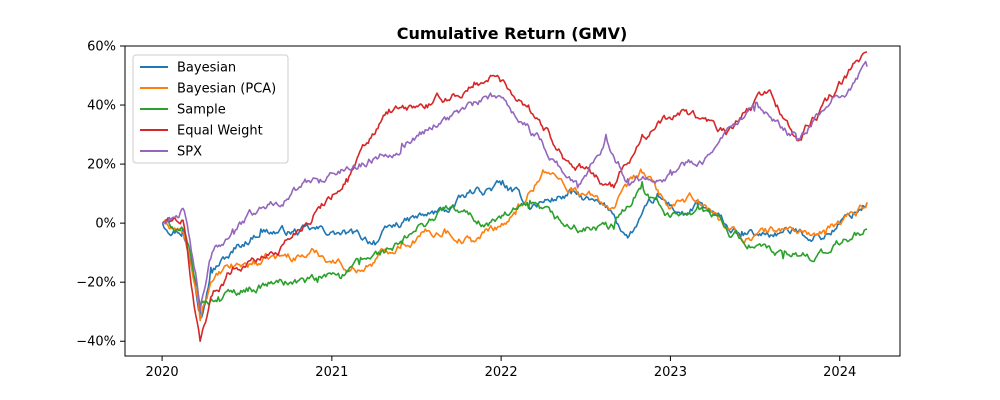  I want to click on y-tick-label: 0%, so click(105, 224).